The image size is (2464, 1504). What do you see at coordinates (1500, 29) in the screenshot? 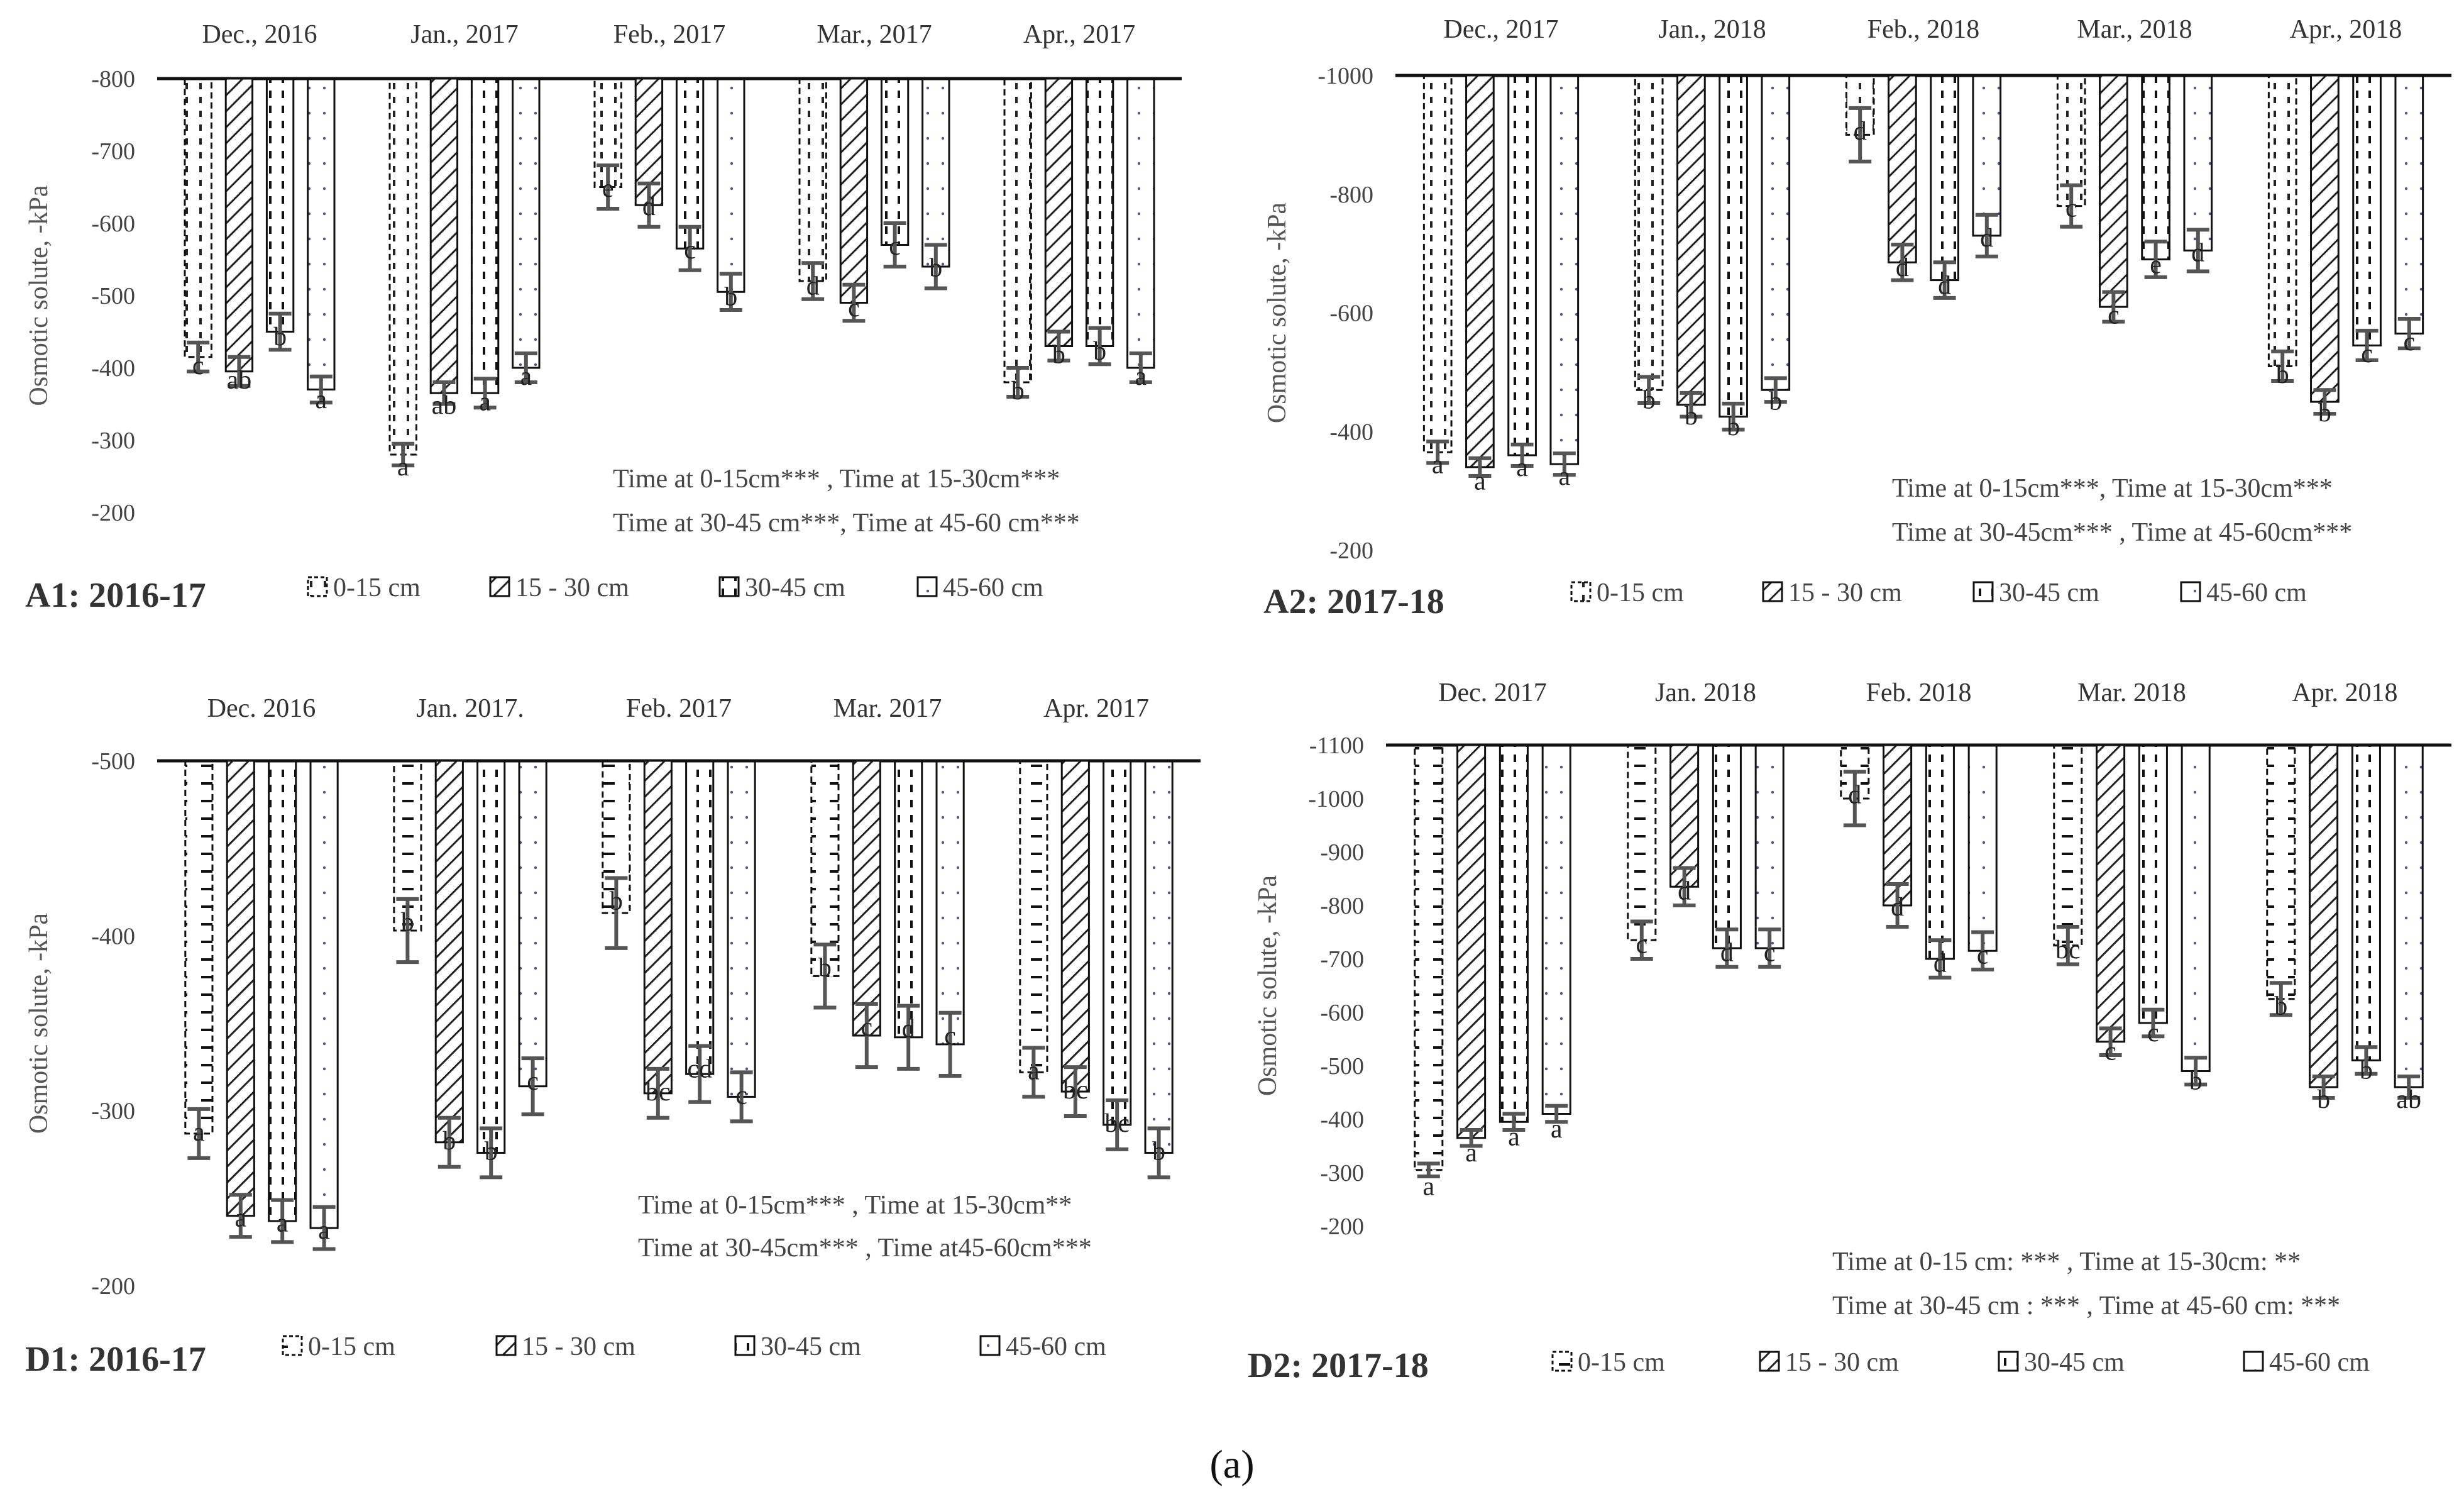
I see `category-label: Dec., 2017` at bounding box center [1500, 29].